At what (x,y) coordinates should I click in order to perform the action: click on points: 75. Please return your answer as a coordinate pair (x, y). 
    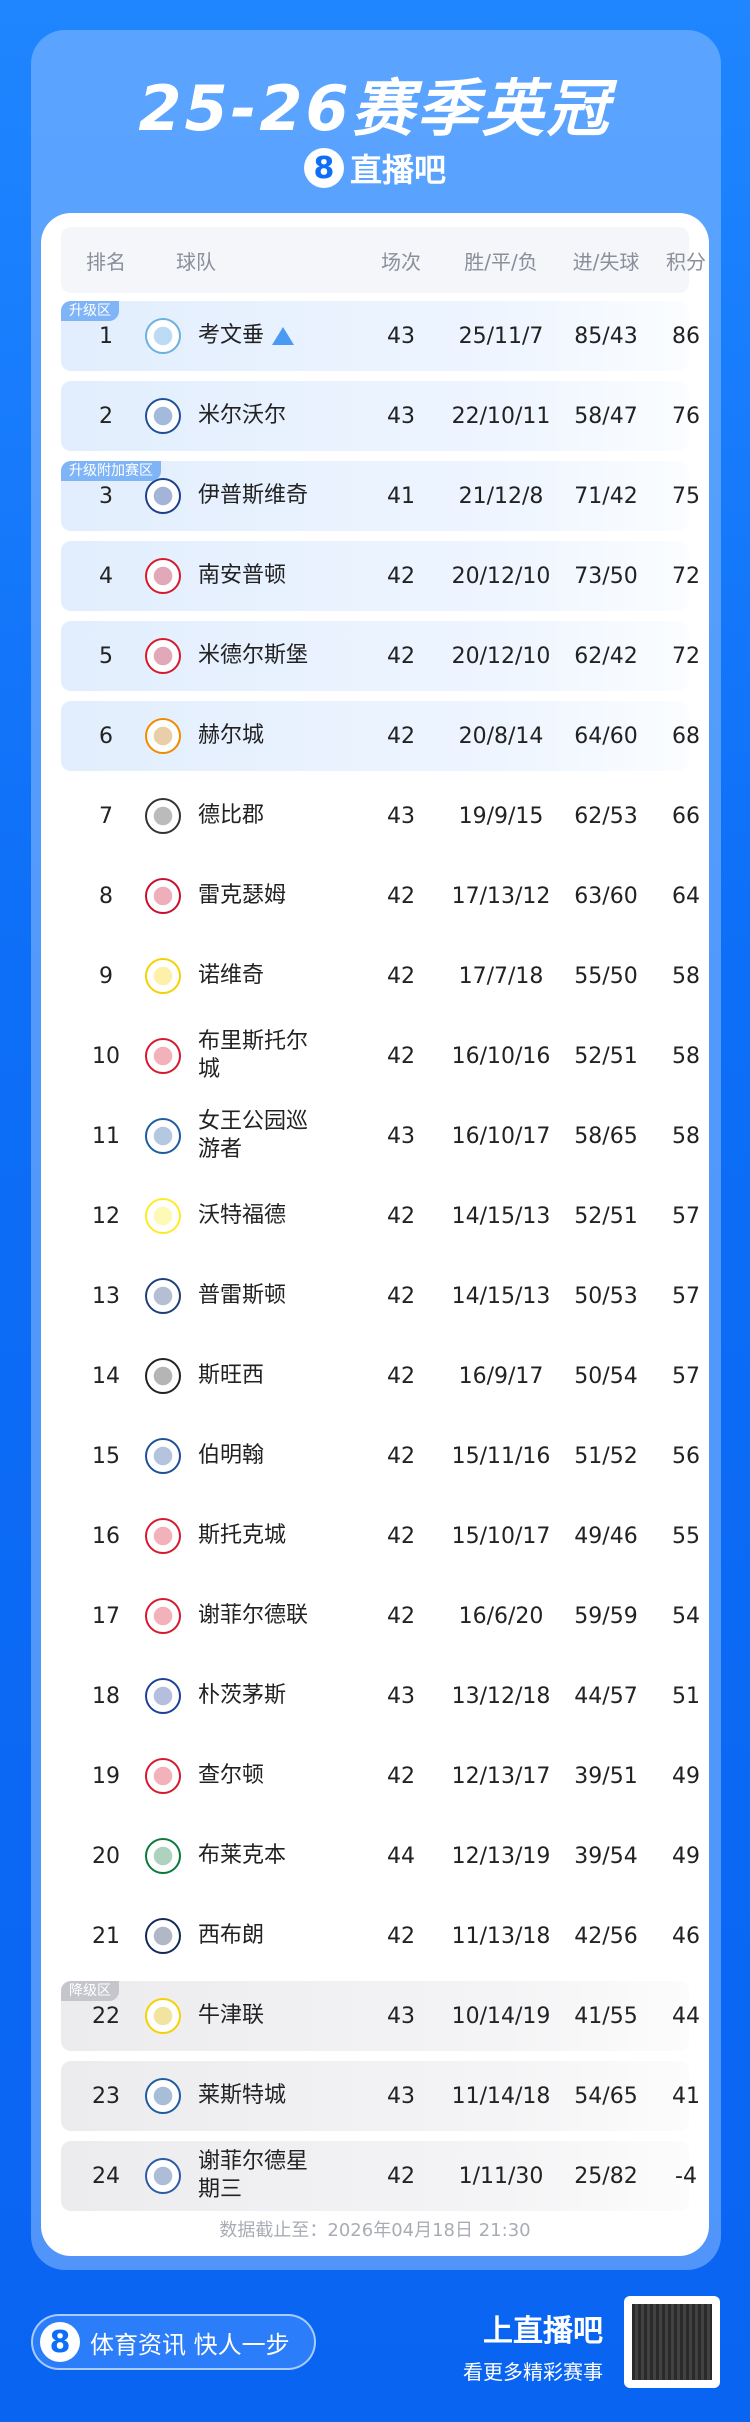
    Looking at the image, I should click on (686, 496).